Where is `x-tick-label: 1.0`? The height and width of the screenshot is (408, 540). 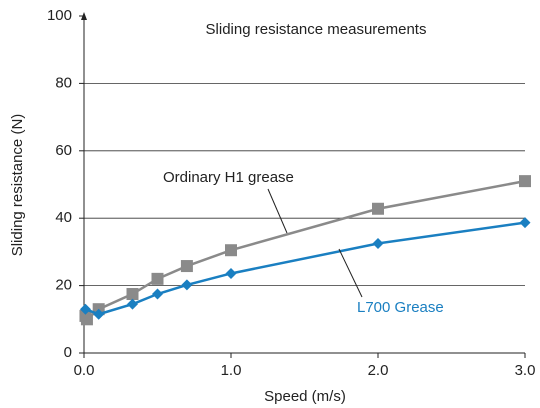 x-tick-label: 1.0 is located at coordinates (231, 370).